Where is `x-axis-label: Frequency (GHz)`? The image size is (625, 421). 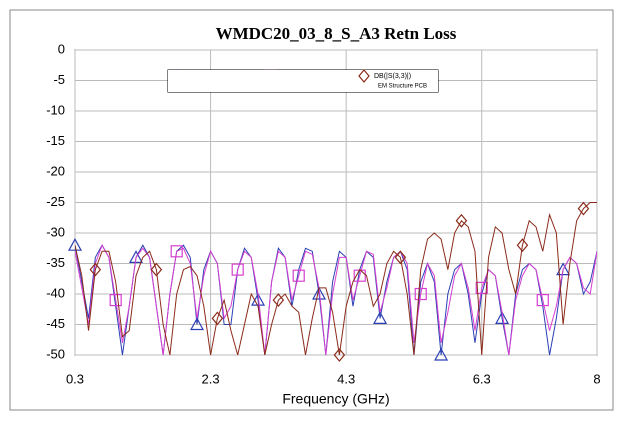
x-axis-label: Frequency (GHz) is located at coordinates (335, 399).